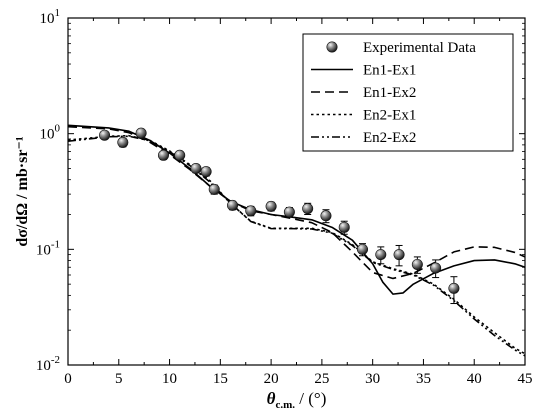 The height and width of the screenshot is (413, 541). I want to click on x-tick-label: 35, so click(423, 379).